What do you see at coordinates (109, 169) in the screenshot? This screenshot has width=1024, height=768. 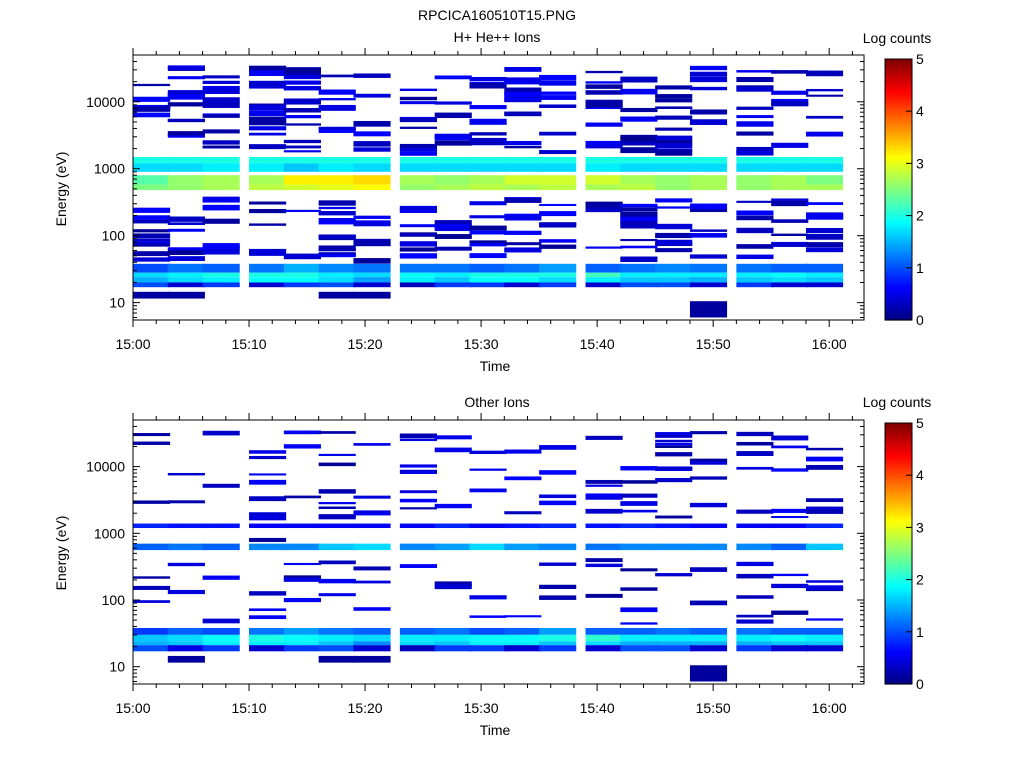 I see `y-tick-label: 1000` at bounding box center [109, 169].